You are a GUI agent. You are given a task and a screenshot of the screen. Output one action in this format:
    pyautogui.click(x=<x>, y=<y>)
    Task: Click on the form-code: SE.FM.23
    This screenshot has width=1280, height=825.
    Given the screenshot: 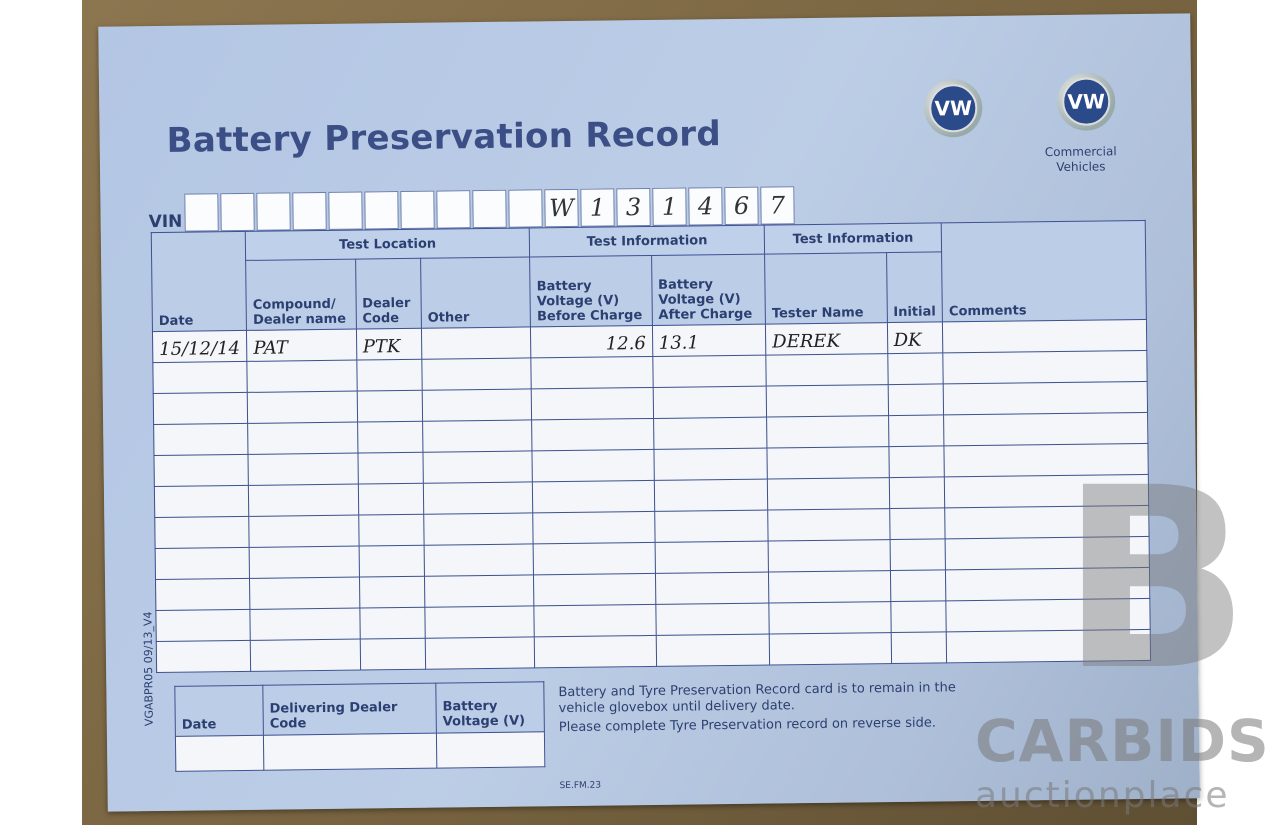 What is the action you would take?
    pyautogui.click(x=580, y=786)
    